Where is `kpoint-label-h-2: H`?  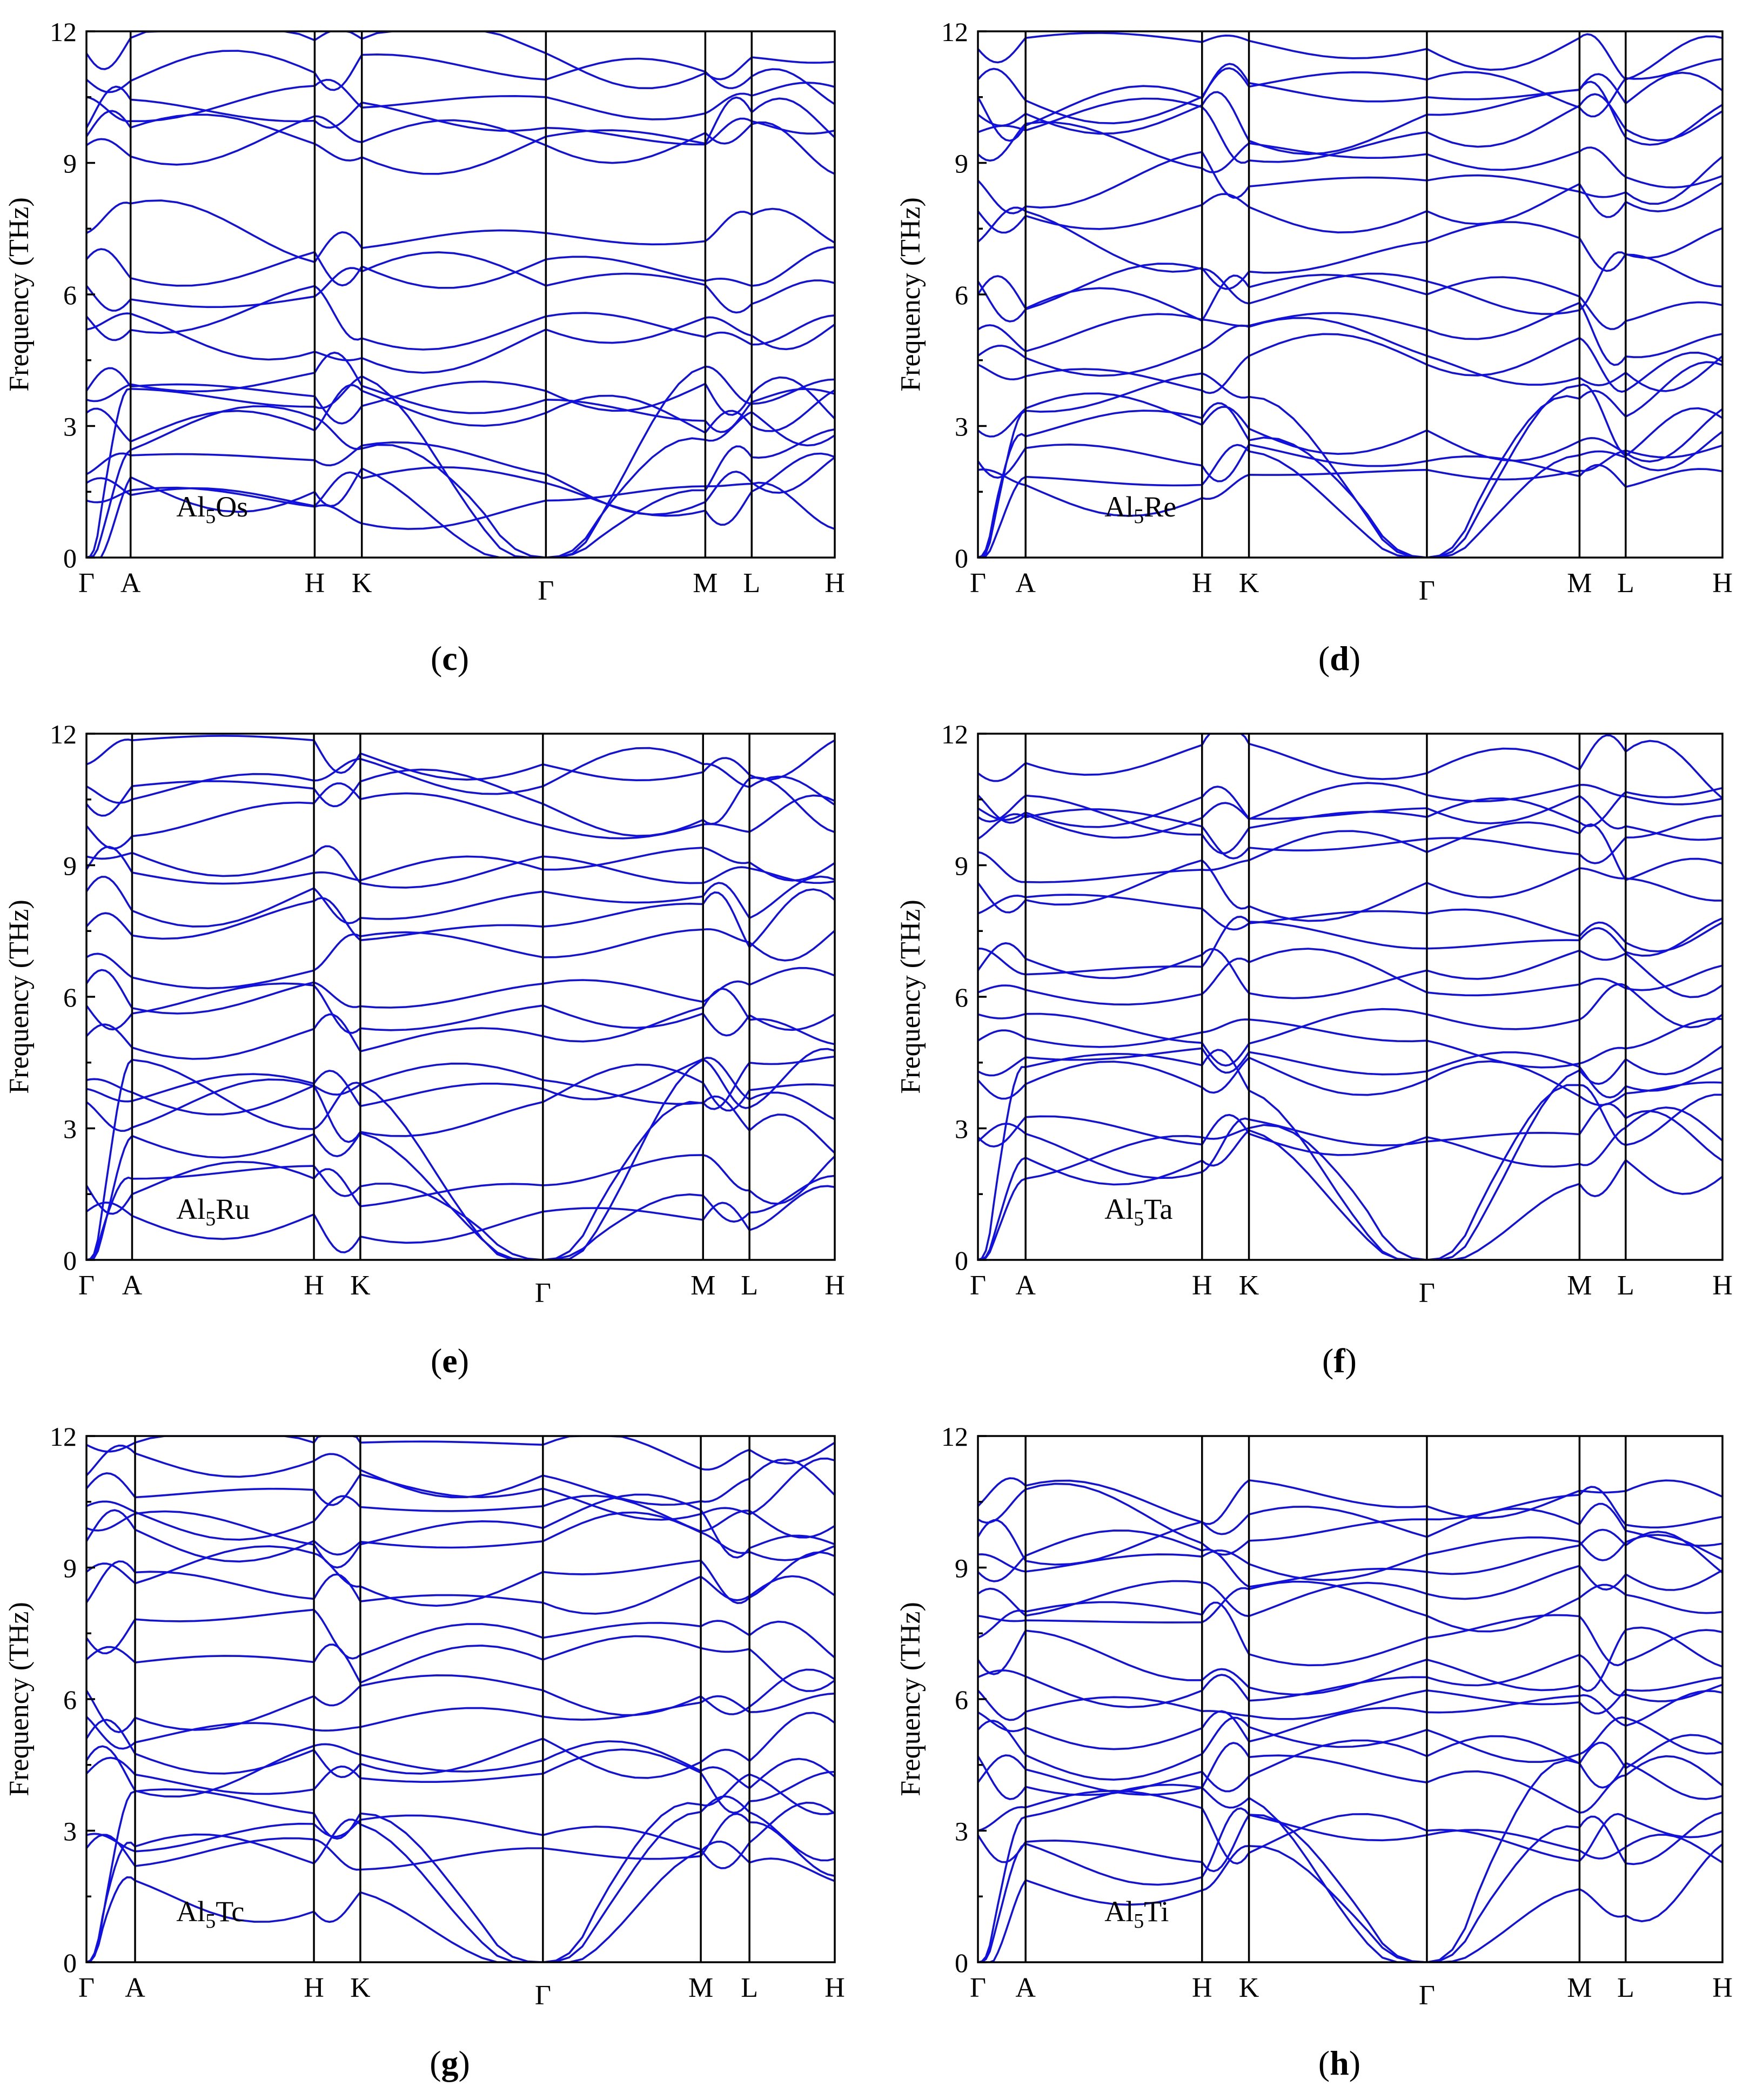
kpoint-label-h-2: H is located at coordinates (1202, 1987).